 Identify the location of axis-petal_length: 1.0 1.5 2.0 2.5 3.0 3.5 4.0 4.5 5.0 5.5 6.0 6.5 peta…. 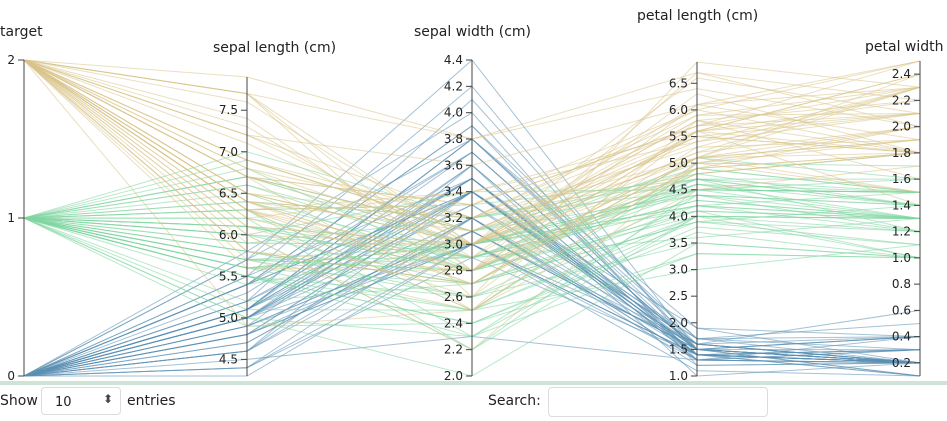
(697, 195).